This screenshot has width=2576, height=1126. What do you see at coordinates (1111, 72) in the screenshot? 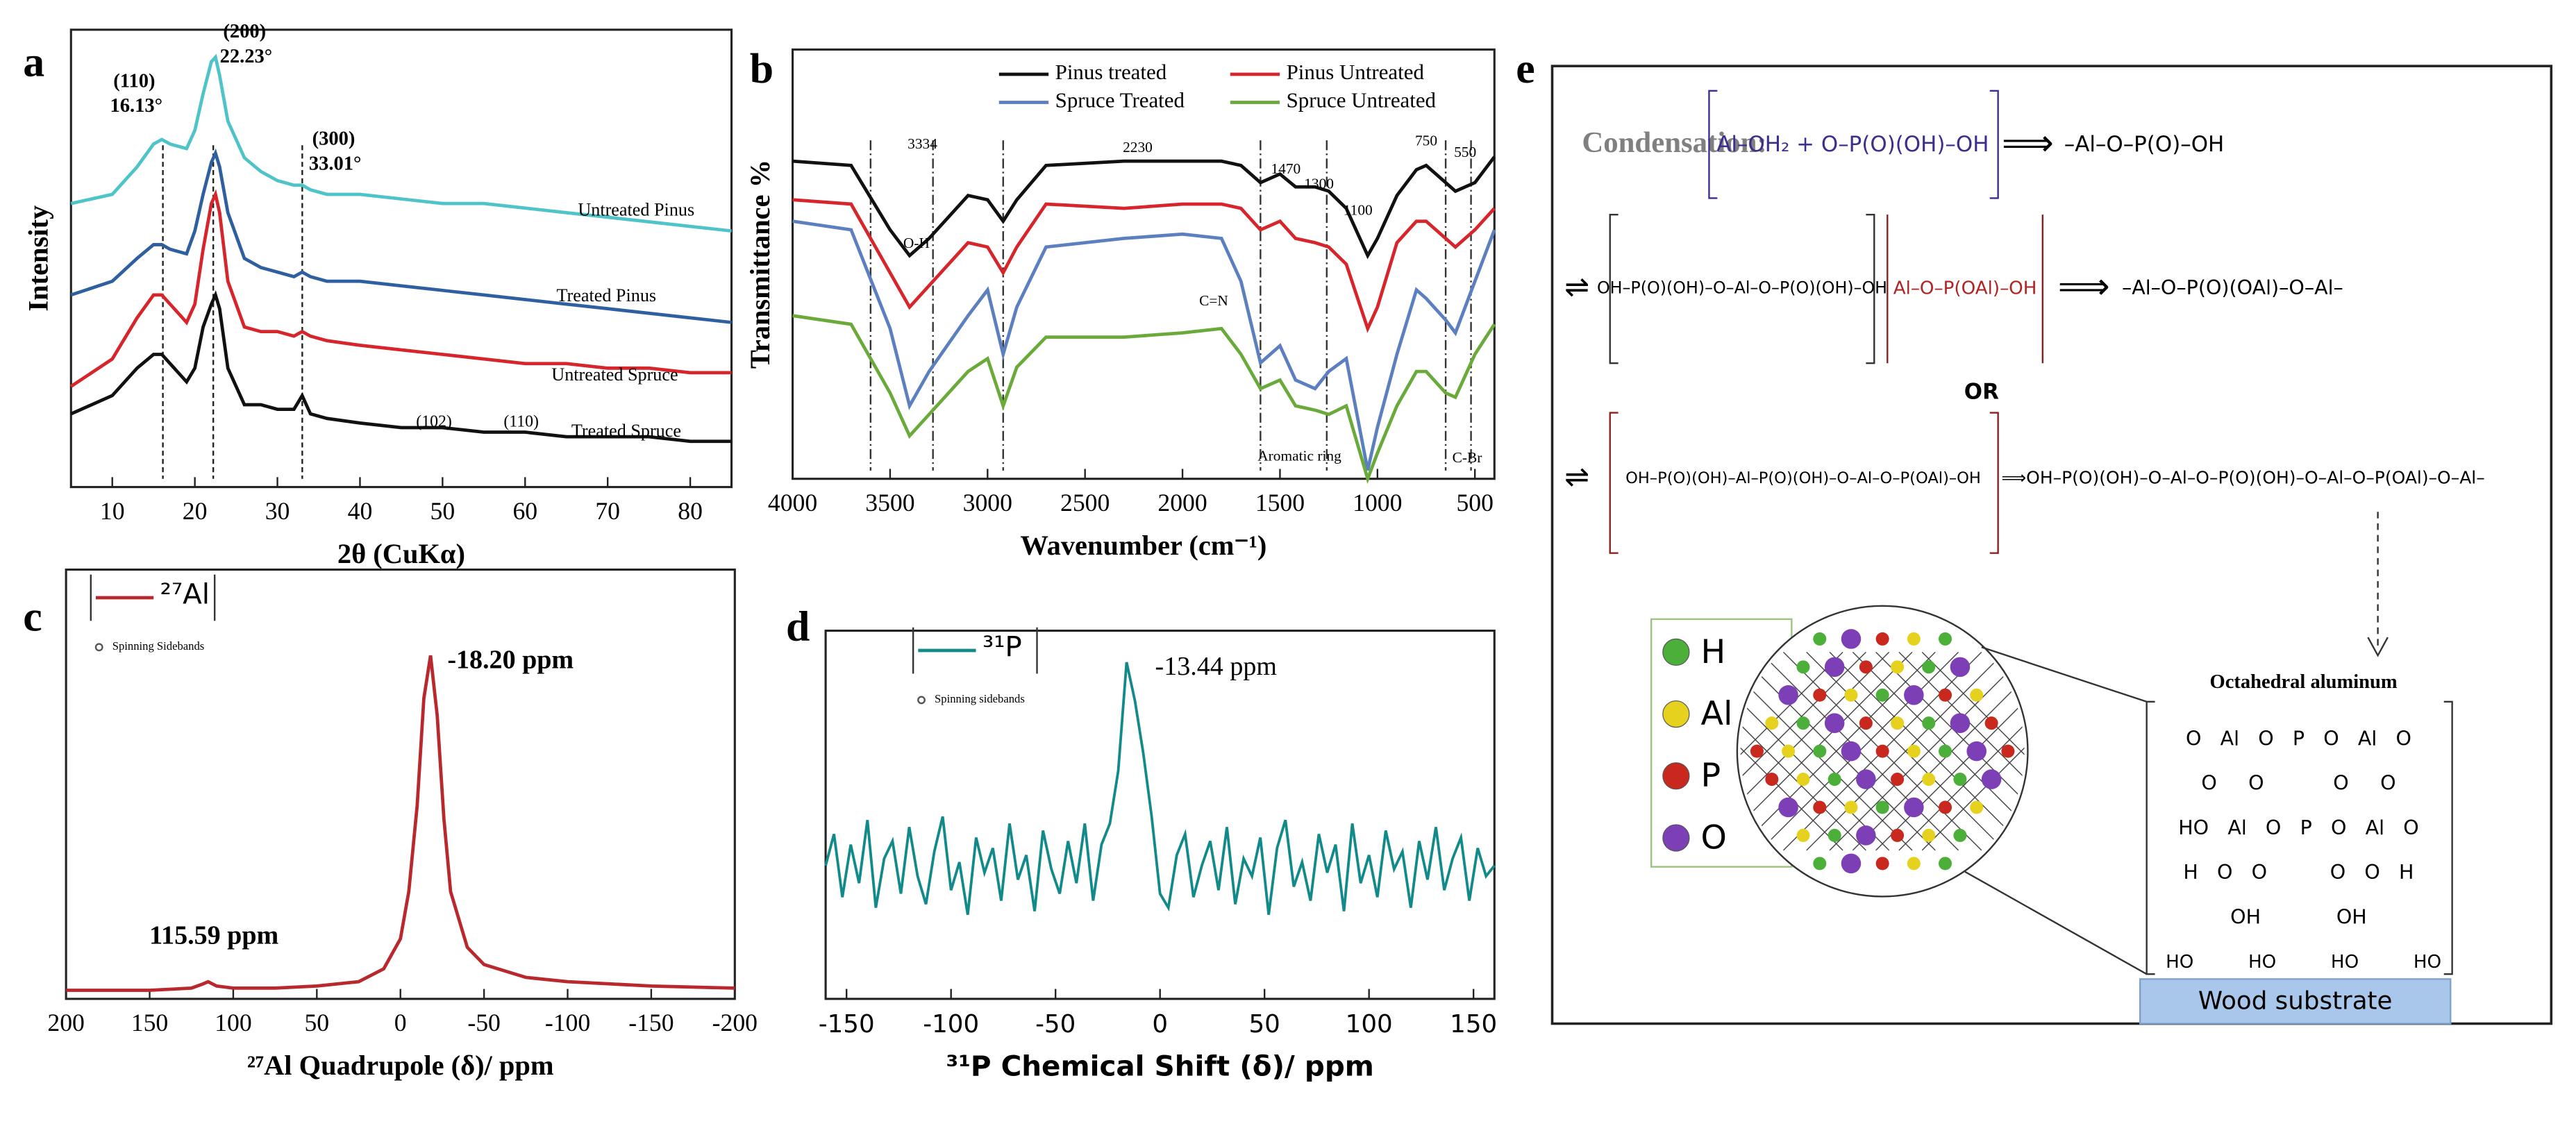
I see `legend-label: Pinus treated` at bounding box center [1111, 72].